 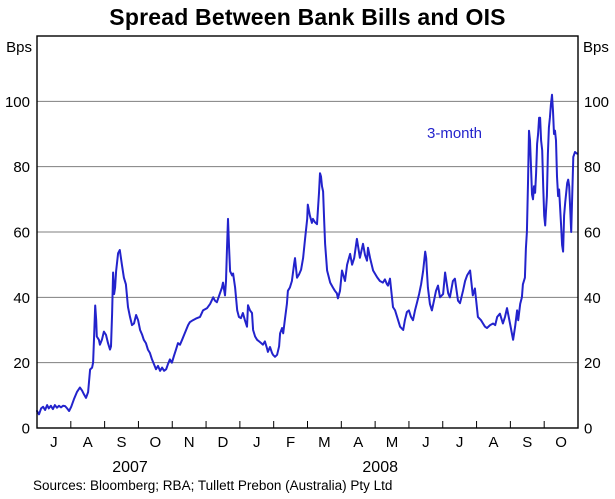 What do you see at coordinates (380, 467) in the screenshot?
I see `year-label-2008: 2008` at bounding box center [380, 467].